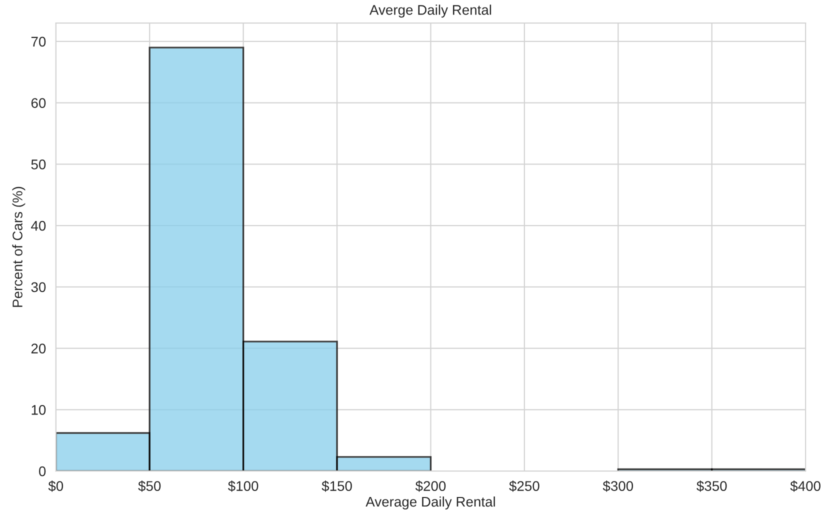  What do you see at coordinates (243, 486) in the screenshot?
I see `x-tick-label: $100` at bounding box center [243, 486].